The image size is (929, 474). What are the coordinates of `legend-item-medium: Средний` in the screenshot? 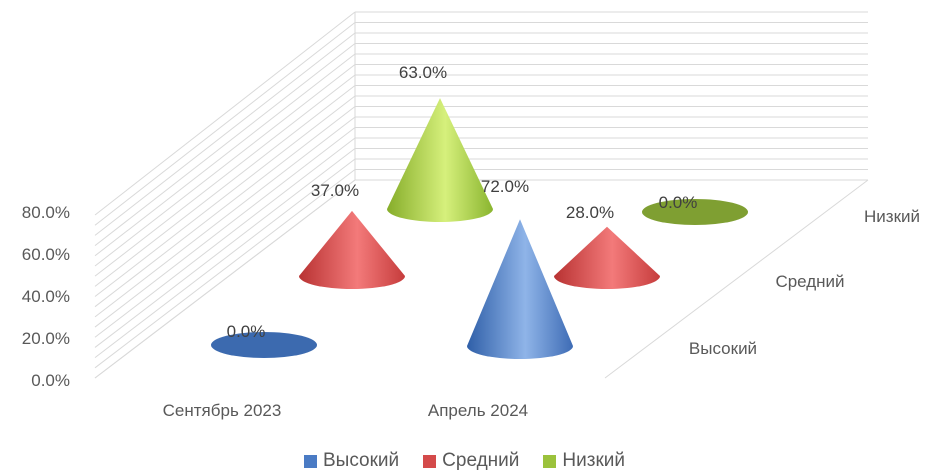 It's located at (471, 461).